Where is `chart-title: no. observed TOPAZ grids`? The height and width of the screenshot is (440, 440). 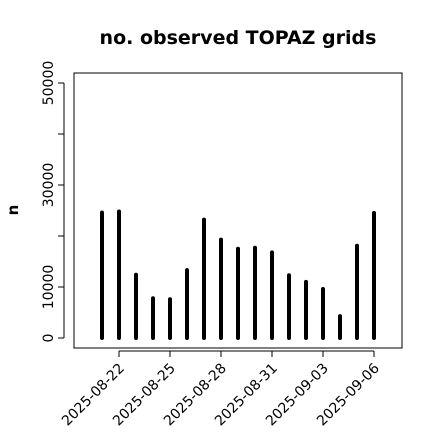 chart-title: no. observed TOPAZ grids is located at coordinates (238, 38).